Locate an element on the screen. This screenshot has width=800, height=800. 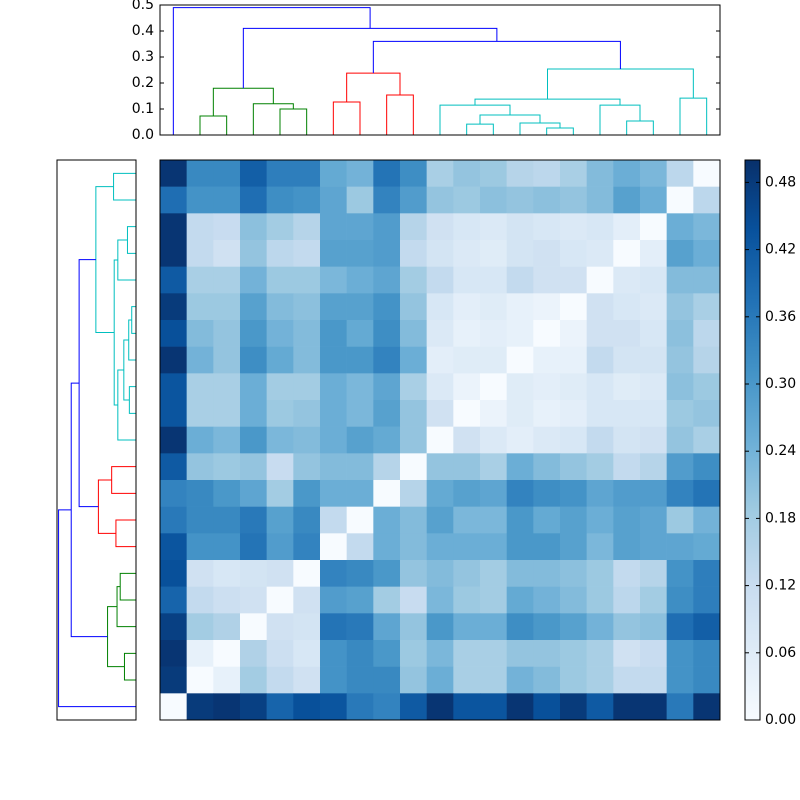
colorbar-tick-label: 0.36 is located at coordinates (780, 317).